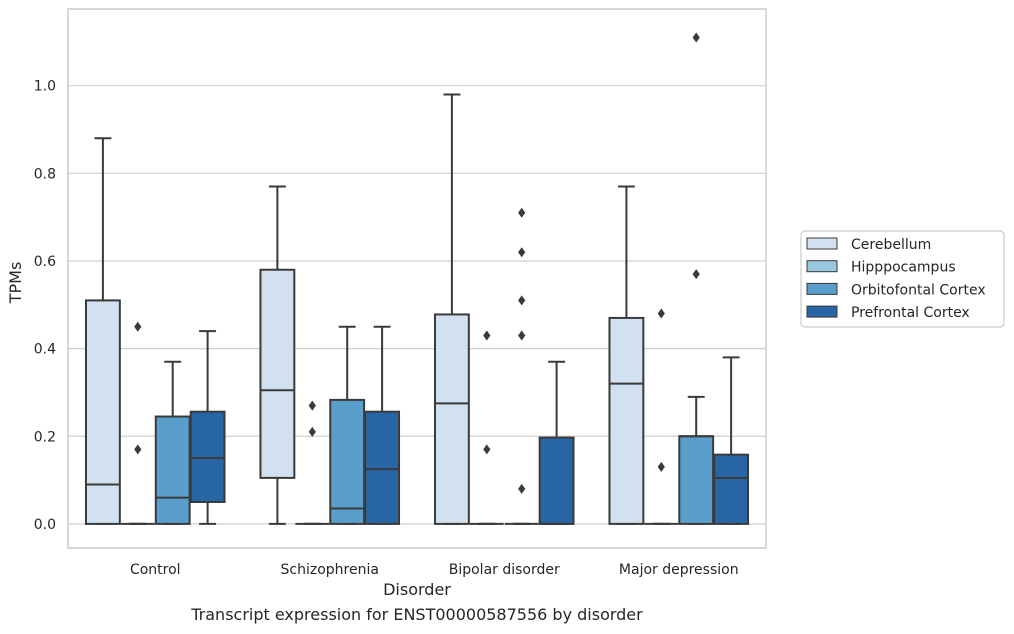  I want to click on legend-label: Hipppocampus, so click(903, 268).